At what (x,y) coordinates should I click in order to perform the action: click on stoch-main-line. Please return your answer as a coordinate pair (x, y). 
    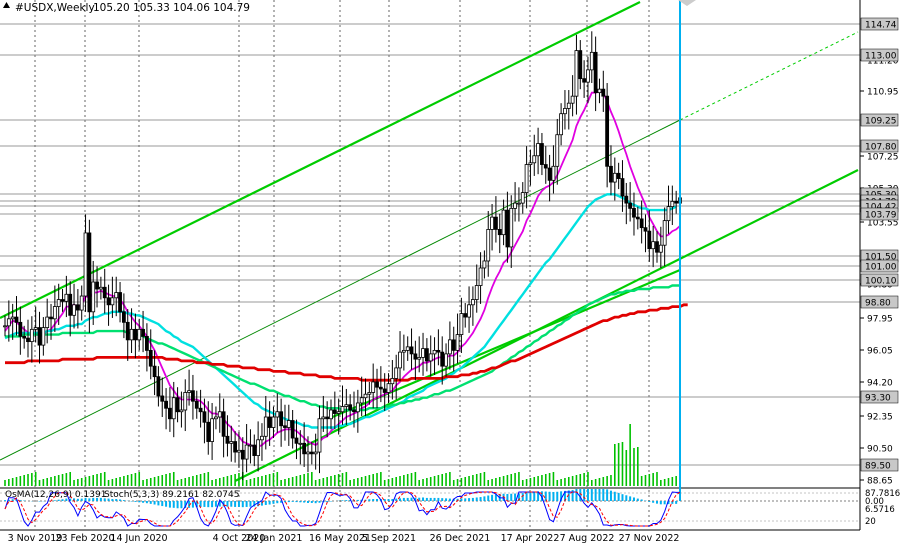
    Looking at the image, I should click on (342, 509).